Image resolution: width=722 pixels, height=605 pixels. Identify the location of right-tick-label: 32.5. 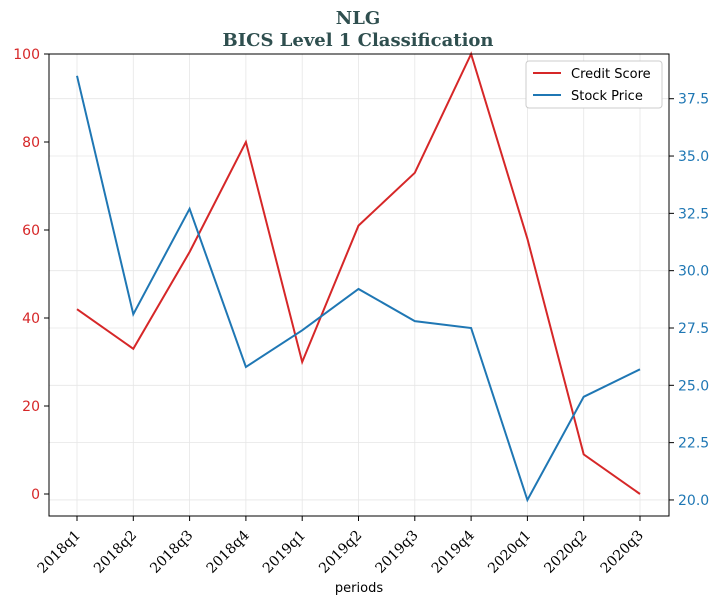
(693, 214).